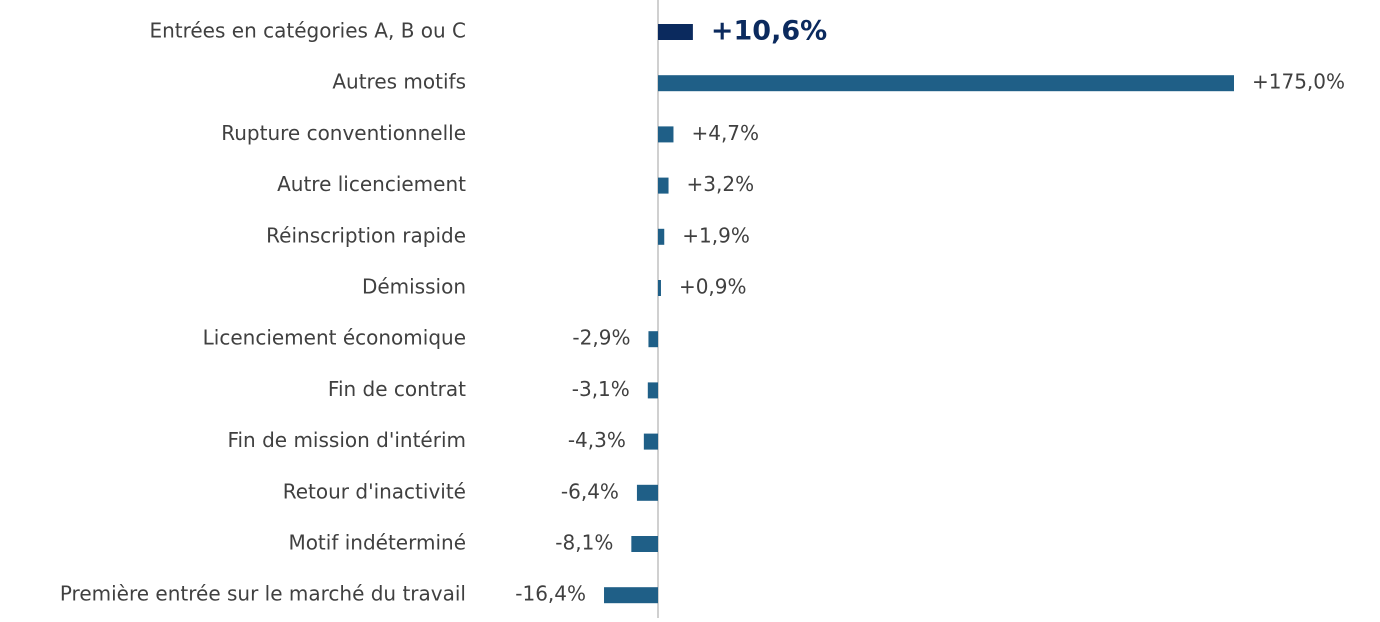 The width and height of the screenshot is (1380, 622). I want to click on value-label: +175,0%, so click(1298, 82).